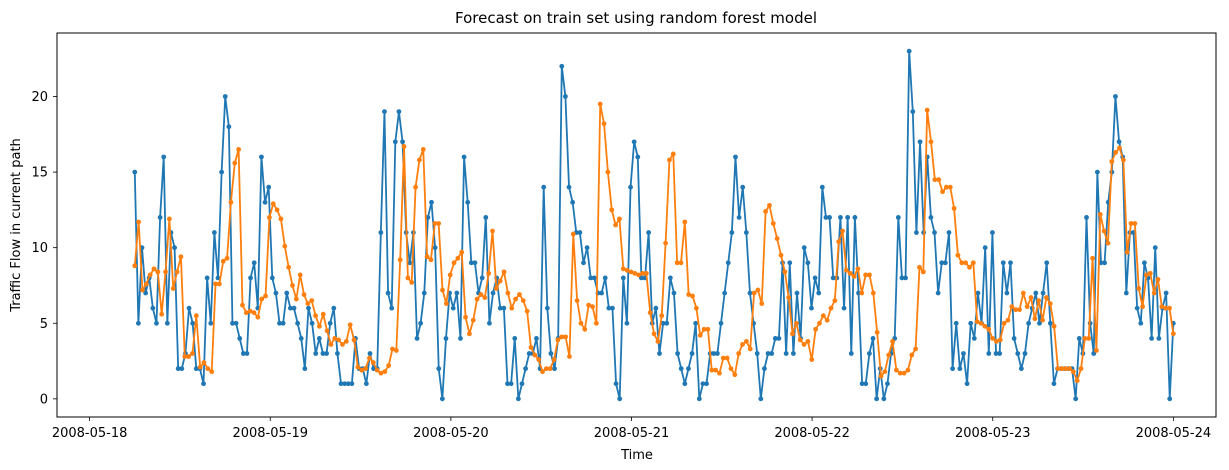 This screenshot has height=470, width=1229. What do you see at coordinates (44, 399) in the screenshot?
I see `y-tick-label: 0` at bounding box center [44, 399].